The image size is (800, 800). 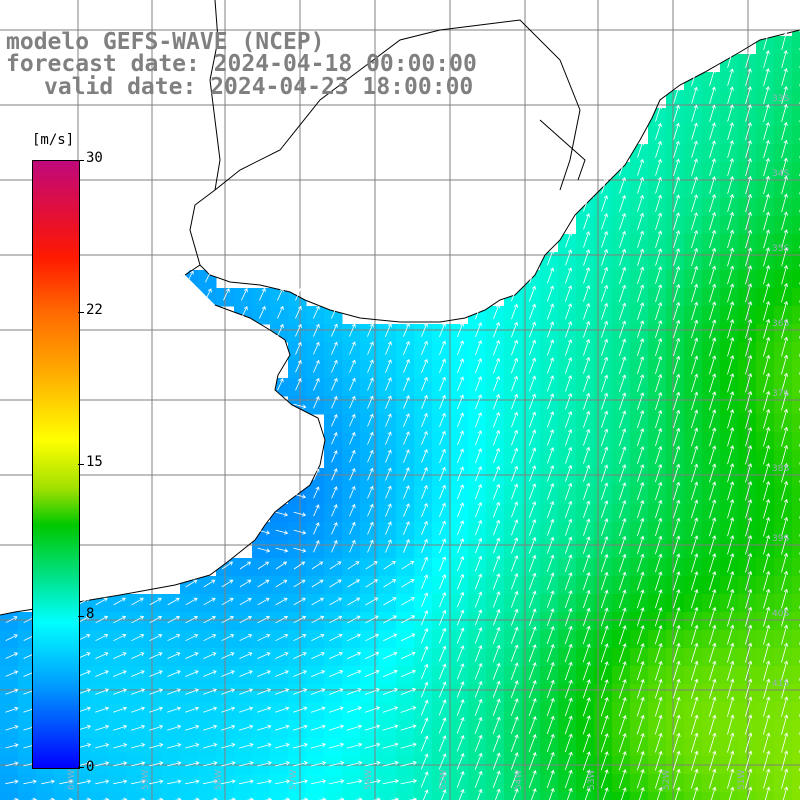 I want to click on lon-label: 53W, so click(x=592, y=780).